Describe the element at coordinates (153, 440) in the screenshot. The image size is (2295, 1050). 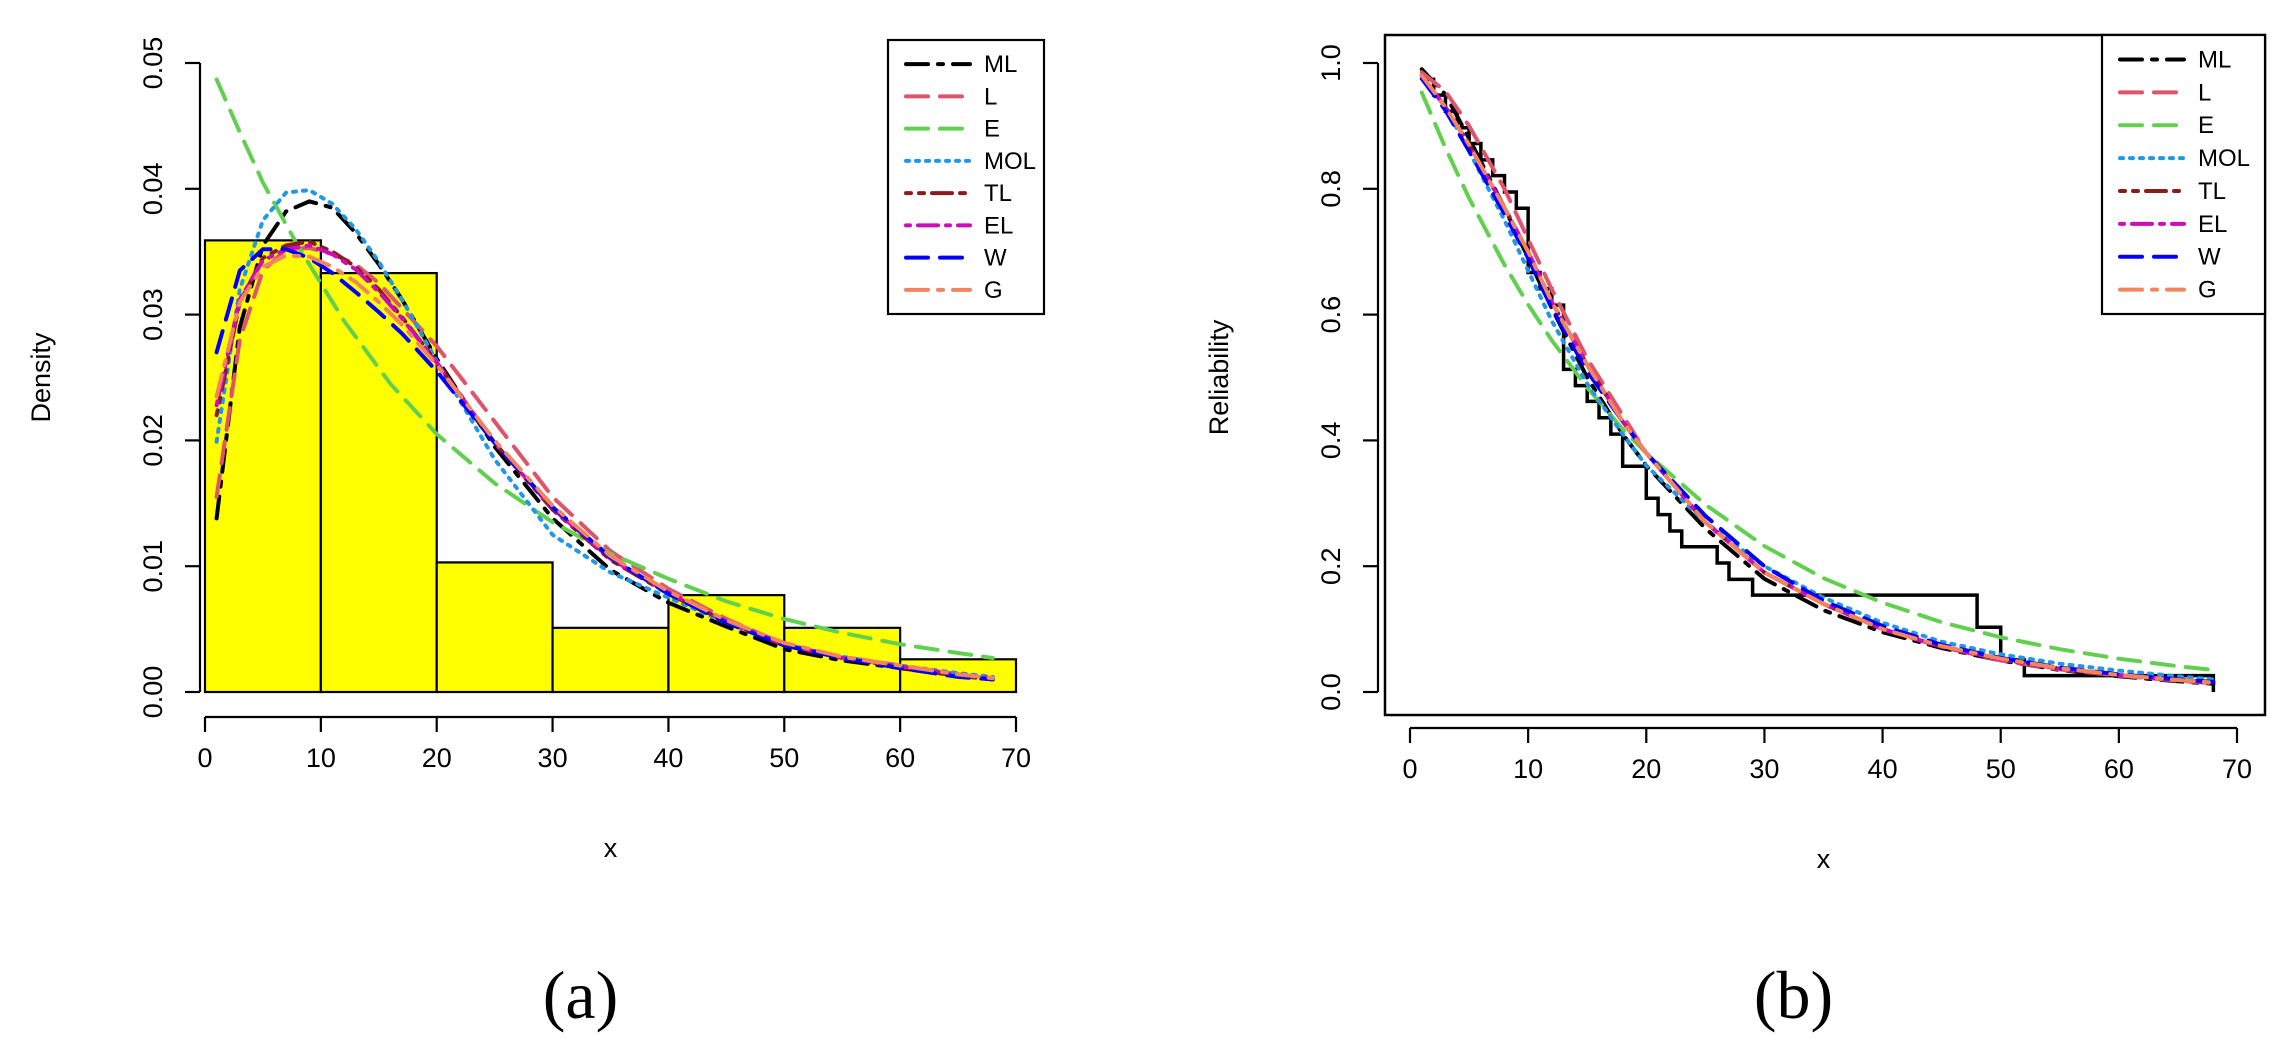
I see `y-tick-label: 0.02` at that location.